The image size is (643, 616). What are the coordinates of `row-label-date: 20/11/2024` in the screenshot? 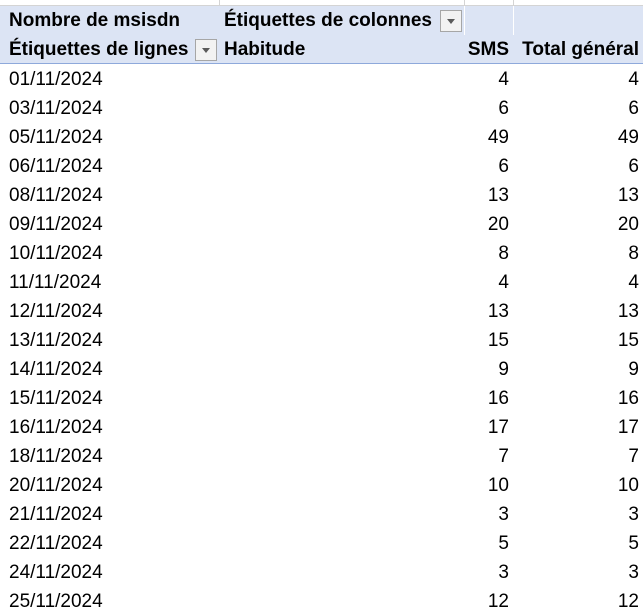 It's located at (56, 485).